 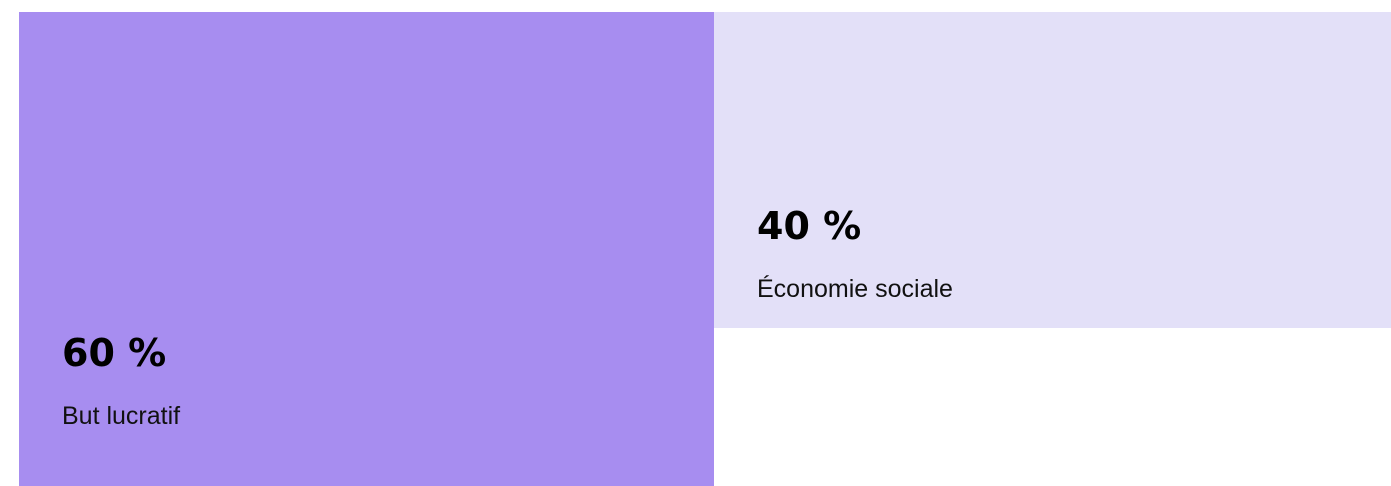 What do you see at coordinates (114, 353) in the screenshot?
I see `value-label: 60 %` at bounding box center [114, 353].